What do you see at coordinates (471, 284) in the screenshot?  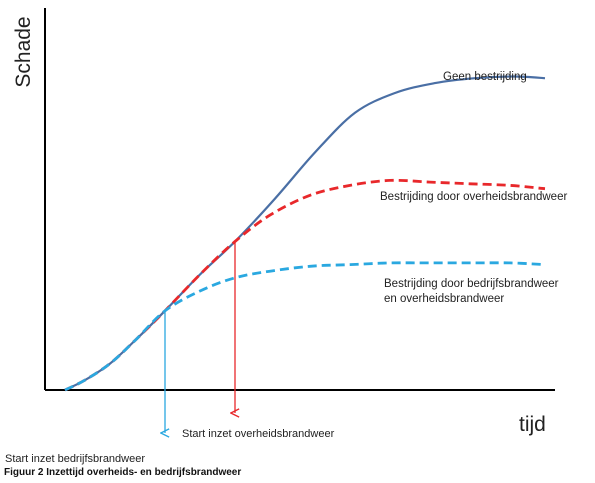 I see `series-label-3-line-1: Bestrijding door bedrijfsbrandweer` at bounding box center [471, 284].